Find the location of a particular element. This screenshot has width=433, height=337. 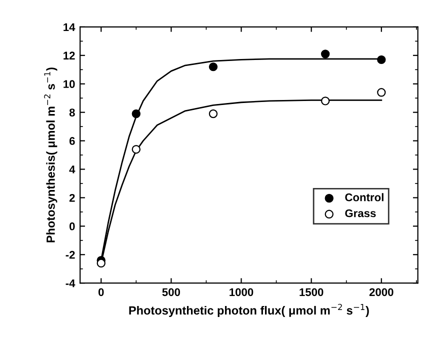

x-tick-label: 500 is located at coordinates (171, 292).